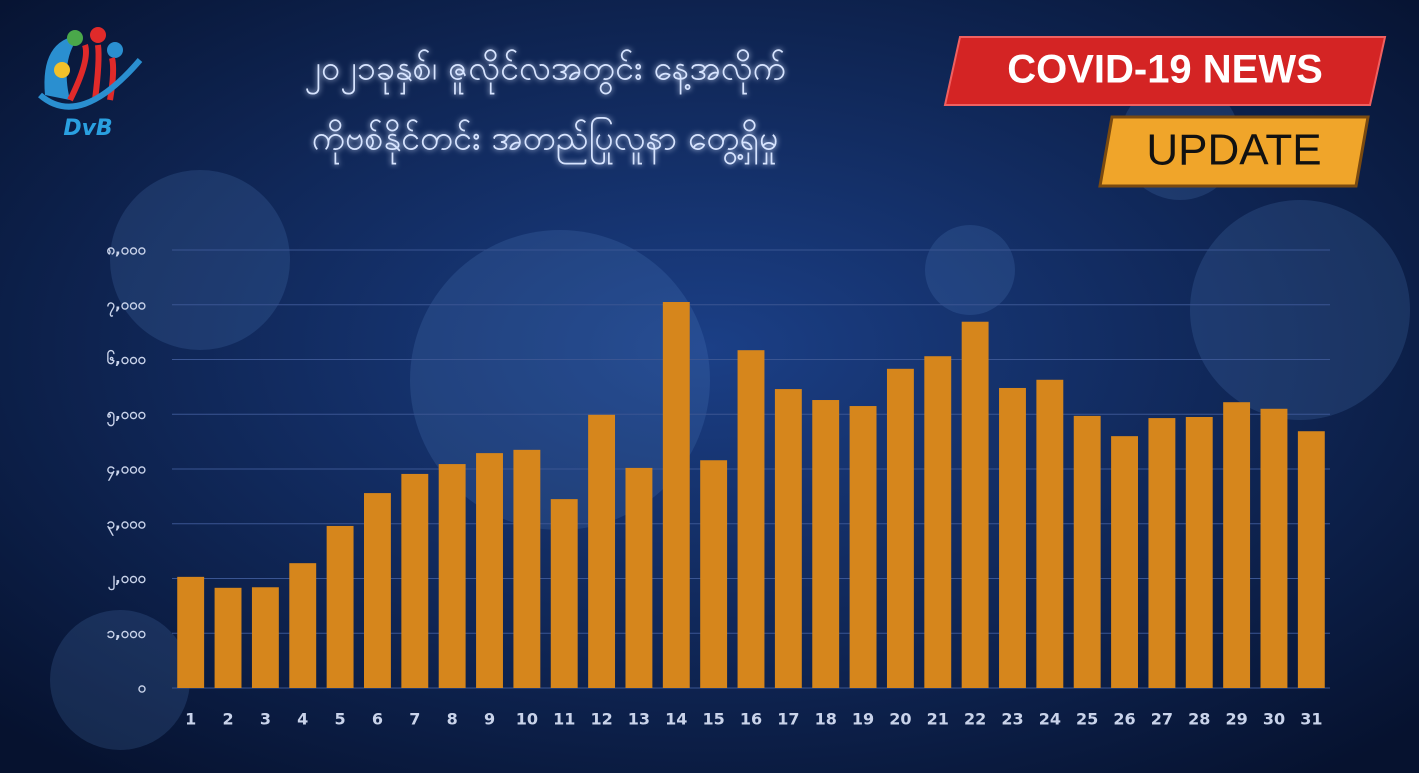 This screenshot has width=1419, height=773. What do you see at coordinates (527, 719) in the screenshot?
I see `x-tick-label: 10` at bounding box center [527, 719].